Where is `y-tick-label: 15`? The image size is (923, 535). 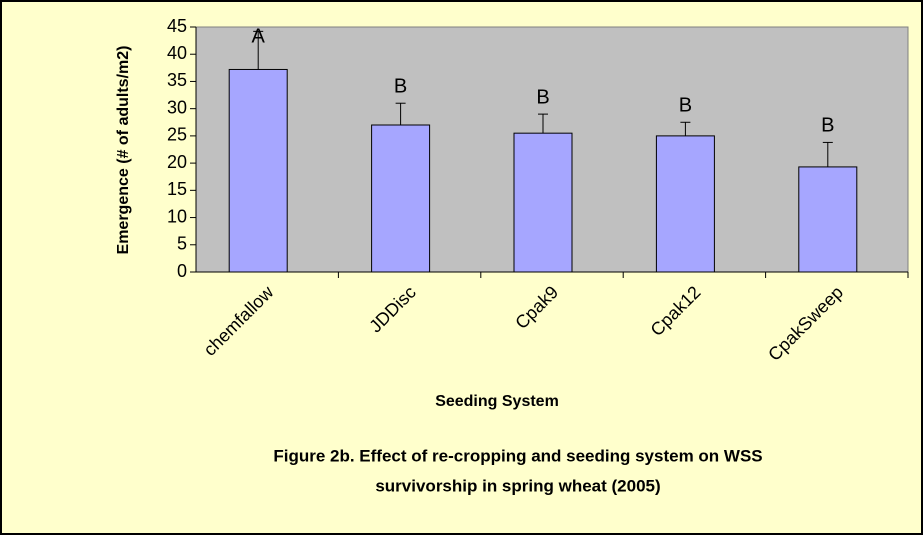 y-tick-label: 15 is located at coordinates (177, 189).